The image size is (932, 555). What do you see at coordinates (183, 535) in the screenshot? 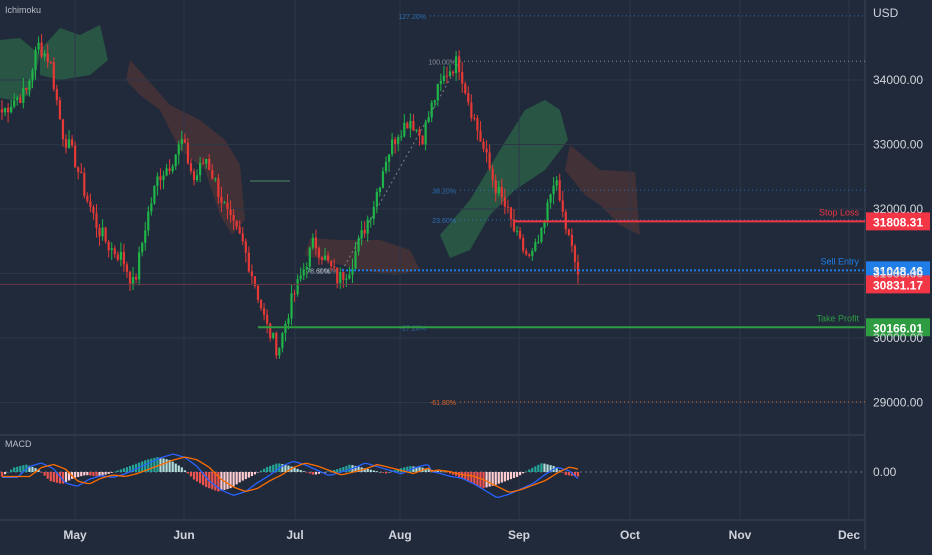
I see `time-tick-label: Jun` at bounding box center [183, 535].